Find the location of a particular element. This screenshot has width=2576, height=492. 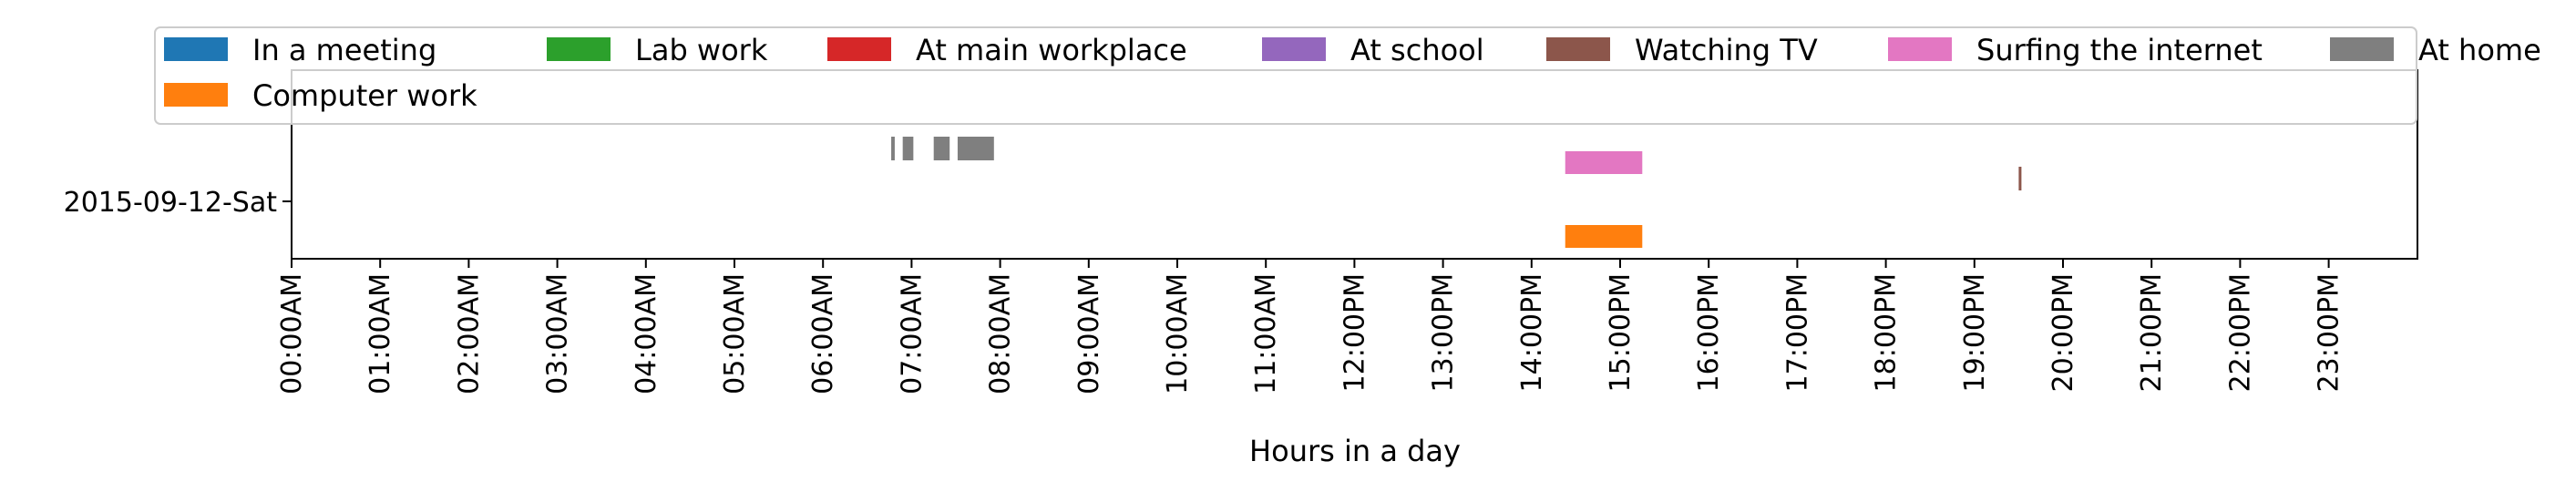

x-tick-label: 16:00PM is located at coordinates (1709, 333).